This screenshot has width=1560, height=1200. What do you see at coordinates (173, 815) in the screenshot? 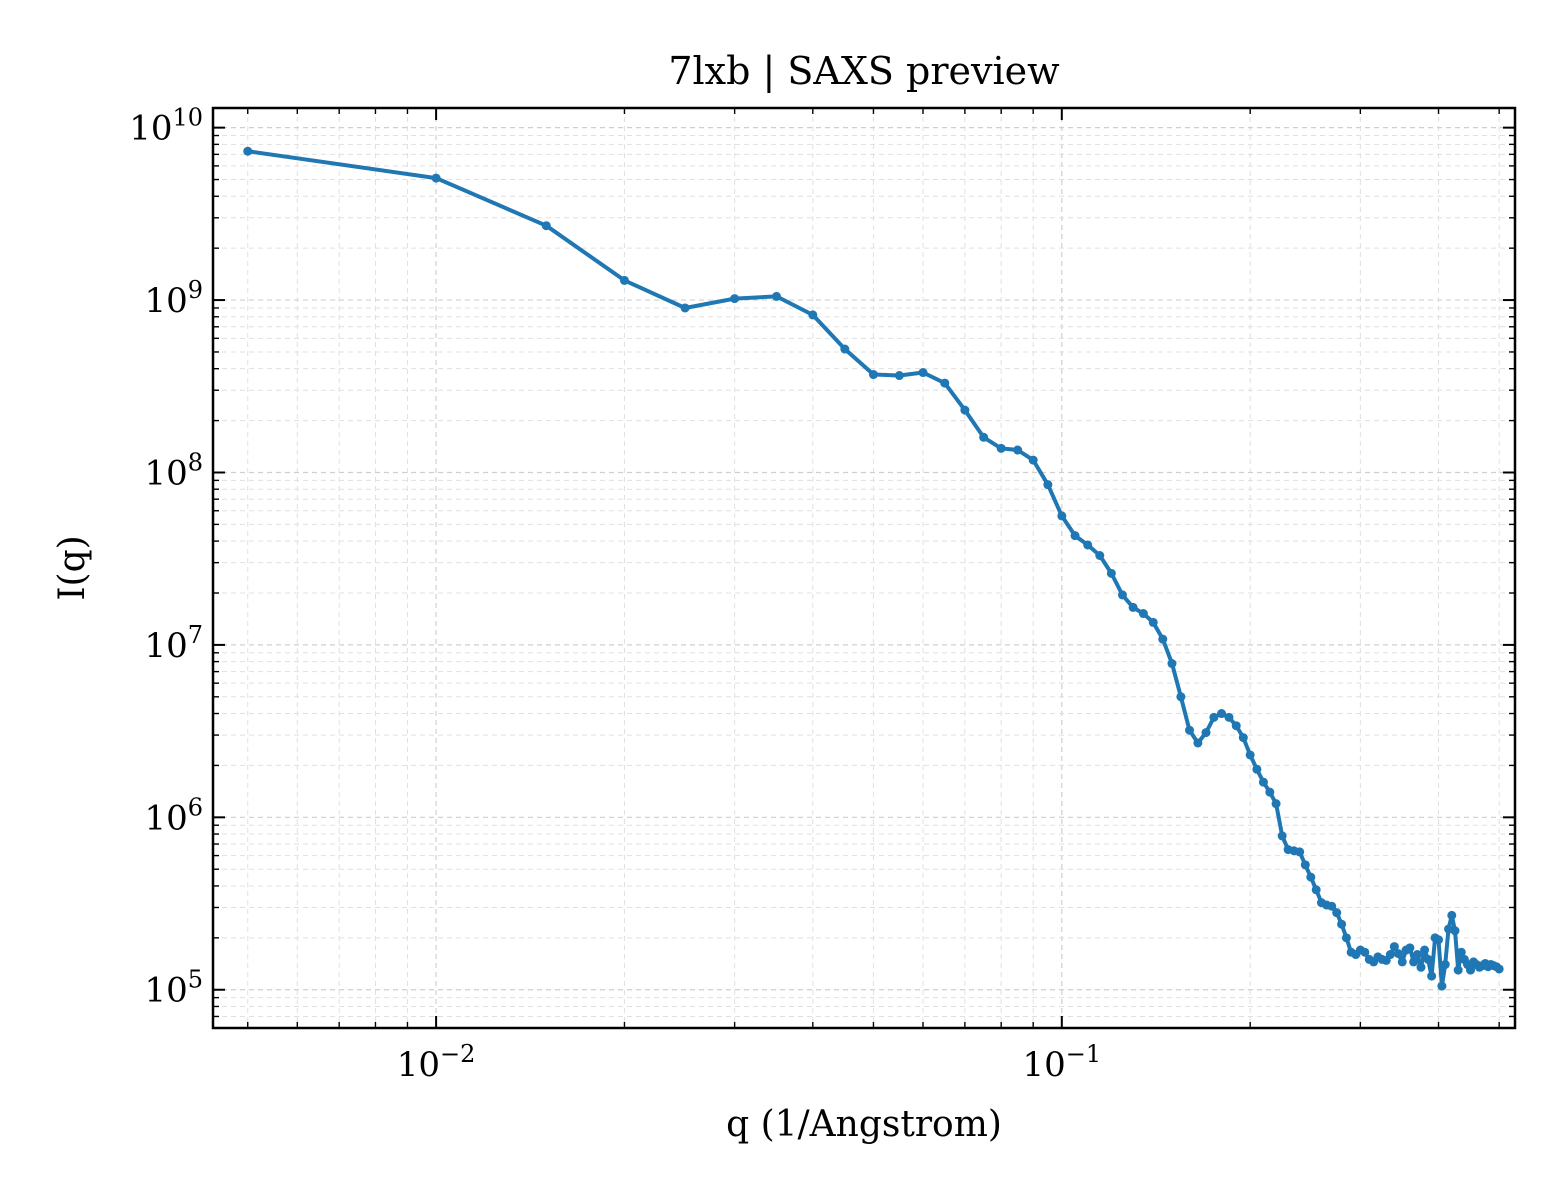
I see `y-tick-label: 10⁶` at bounding box center [173, 815].